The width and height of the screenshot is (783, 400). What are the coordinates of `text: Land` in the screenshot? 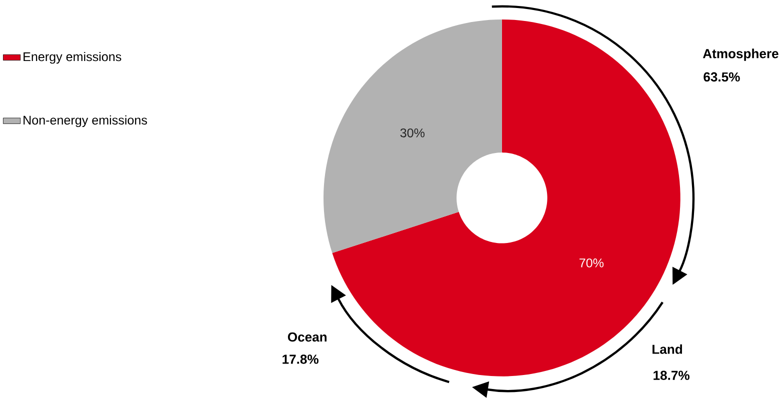 It's located at (667, 349).